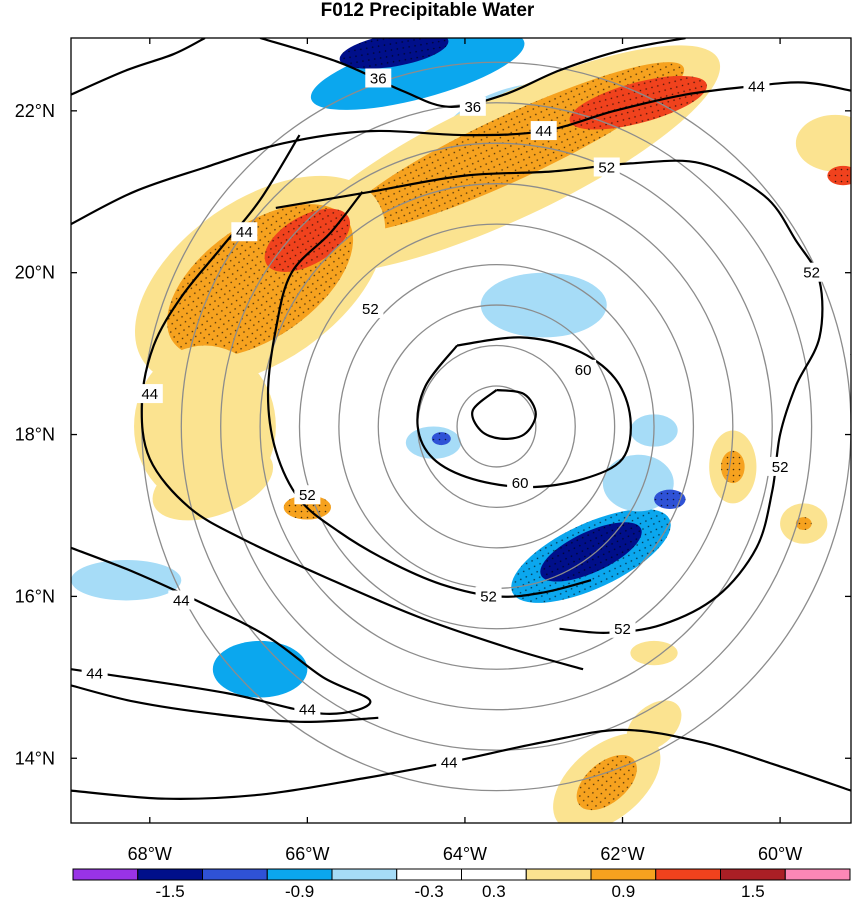  What do you see at coordinates (461, 884) in the screenshot?
I see `colorbar: -1.5 -0.9 -0.3 0.3 0.9 1.5` at bounding box center [461, 884].